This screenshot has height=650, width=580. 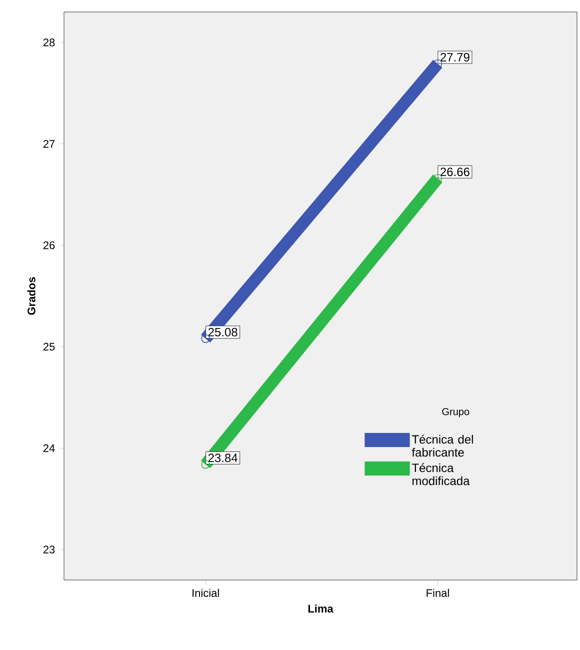 I want to click on legend-title: Grupo, so click(x=456, y=413).